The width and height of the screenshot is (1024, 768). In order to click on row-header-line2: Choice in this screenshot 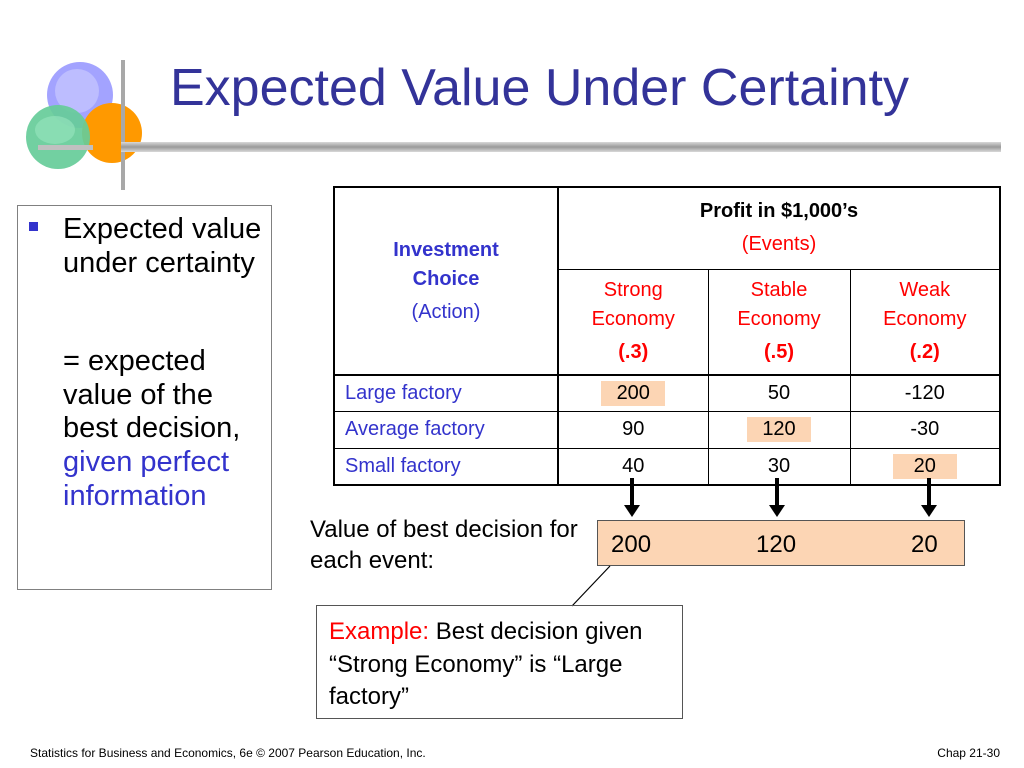, I will do `click(446, 278)`.